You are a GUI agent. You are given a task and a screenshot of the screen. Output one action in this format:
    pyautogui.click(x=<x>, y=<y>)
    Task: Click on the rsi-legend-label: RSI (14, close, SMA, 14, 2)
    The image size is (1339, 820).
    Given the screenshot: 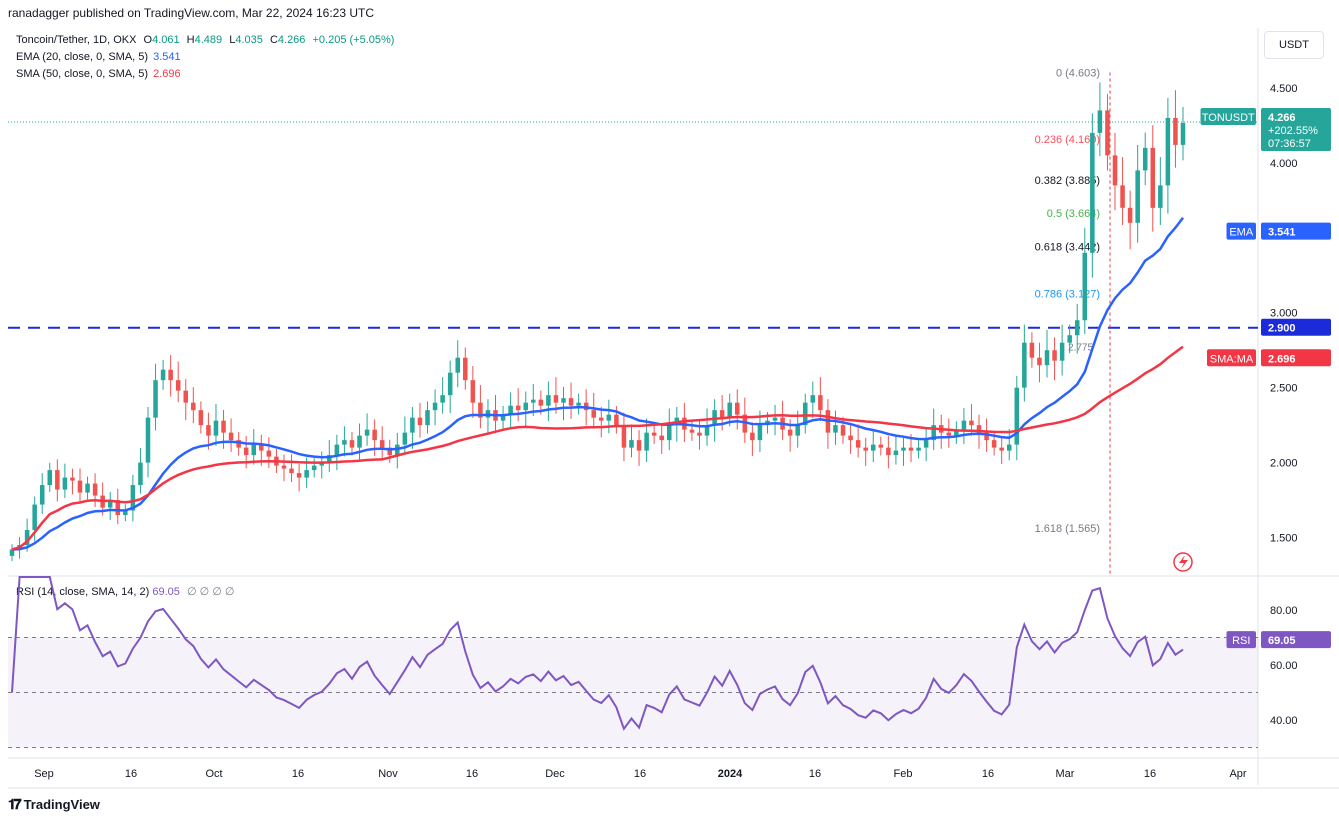 What is the action you would take?
    pyautogui.click(x=83, y=592)
    